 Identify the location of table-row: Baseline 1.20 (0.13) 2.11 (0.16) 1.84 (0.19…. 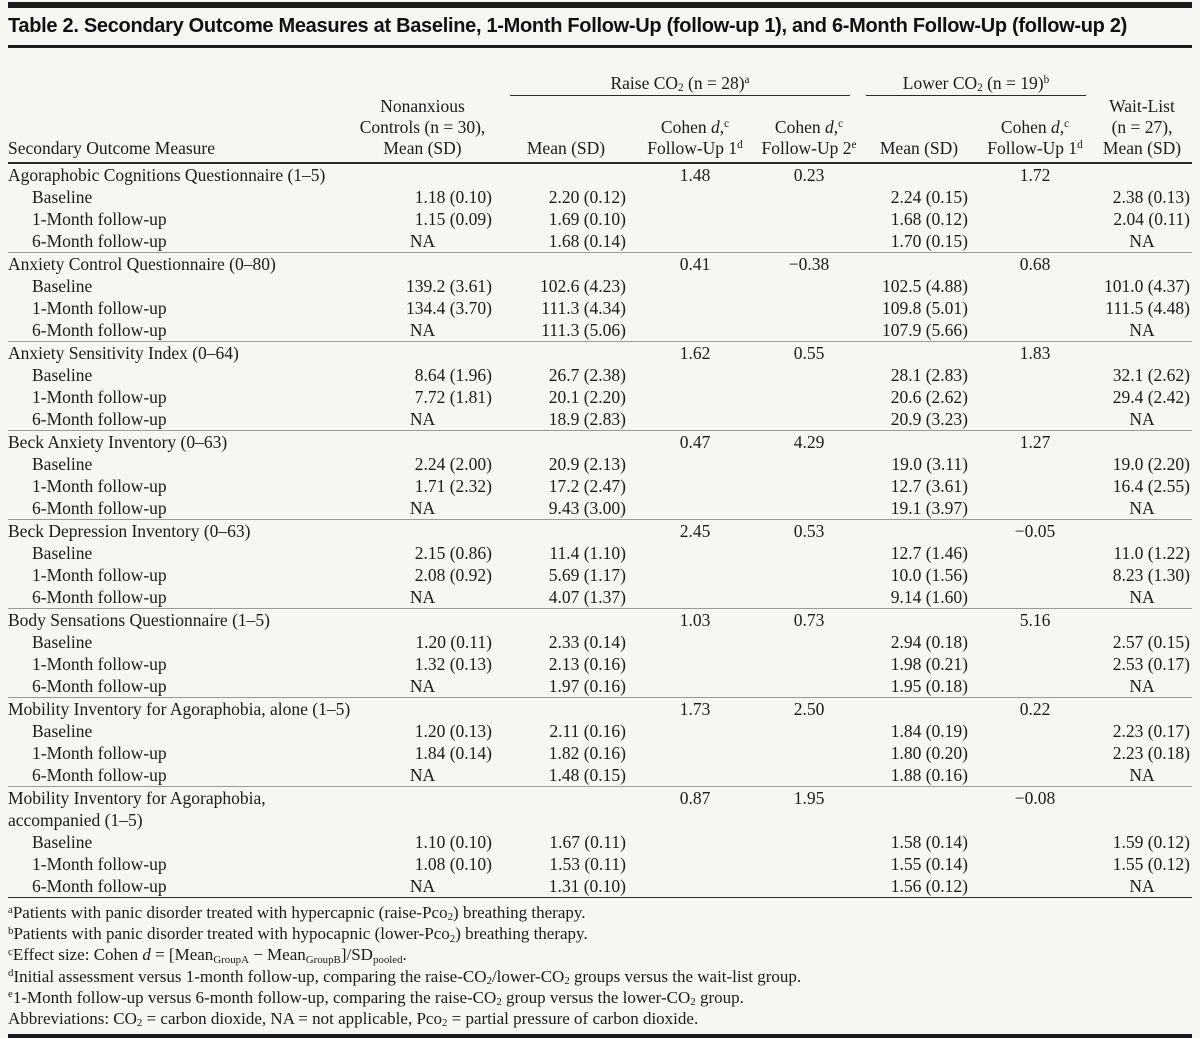
(600, 731).